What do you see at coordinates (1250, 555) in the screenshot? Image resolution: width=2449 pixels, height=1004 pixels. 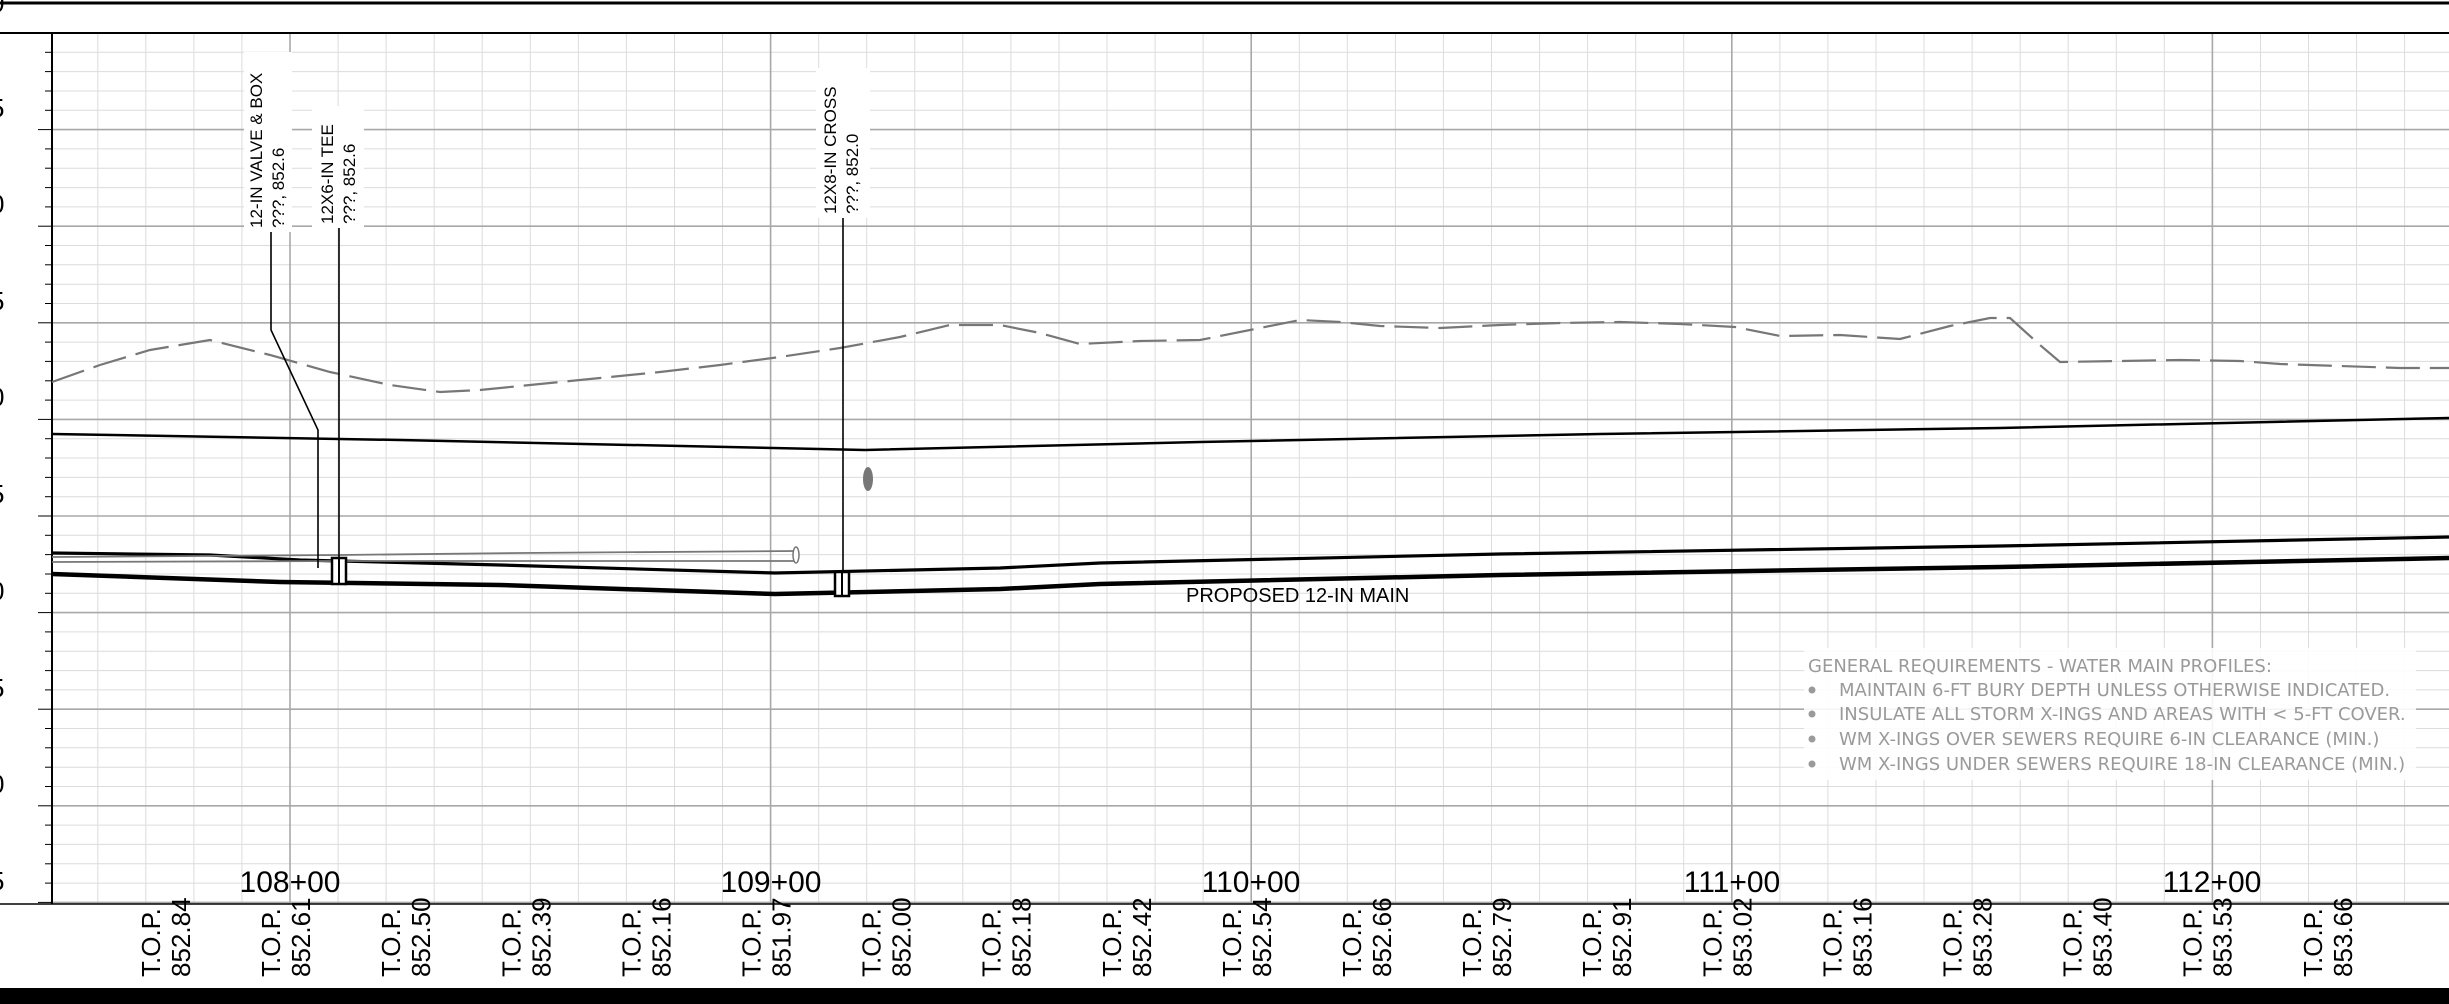 I see `proposed-main-top-of-pipe` at bounding box center [1250, 555].